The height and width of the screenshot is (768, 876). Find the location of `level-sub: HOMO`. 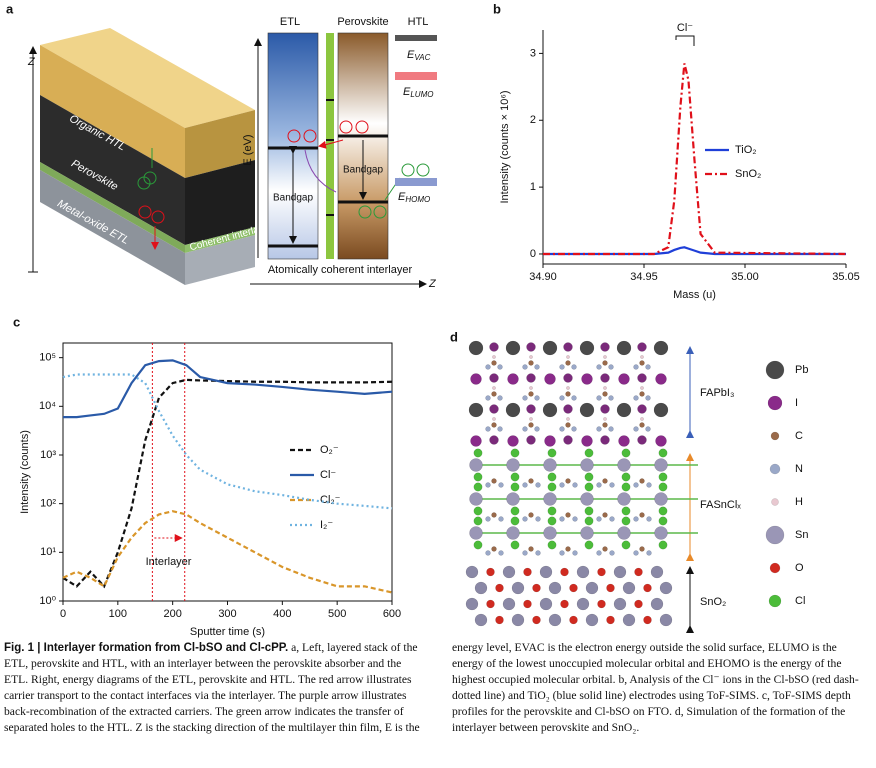

level-sub: HOMO is located at coordinates (417, 199).